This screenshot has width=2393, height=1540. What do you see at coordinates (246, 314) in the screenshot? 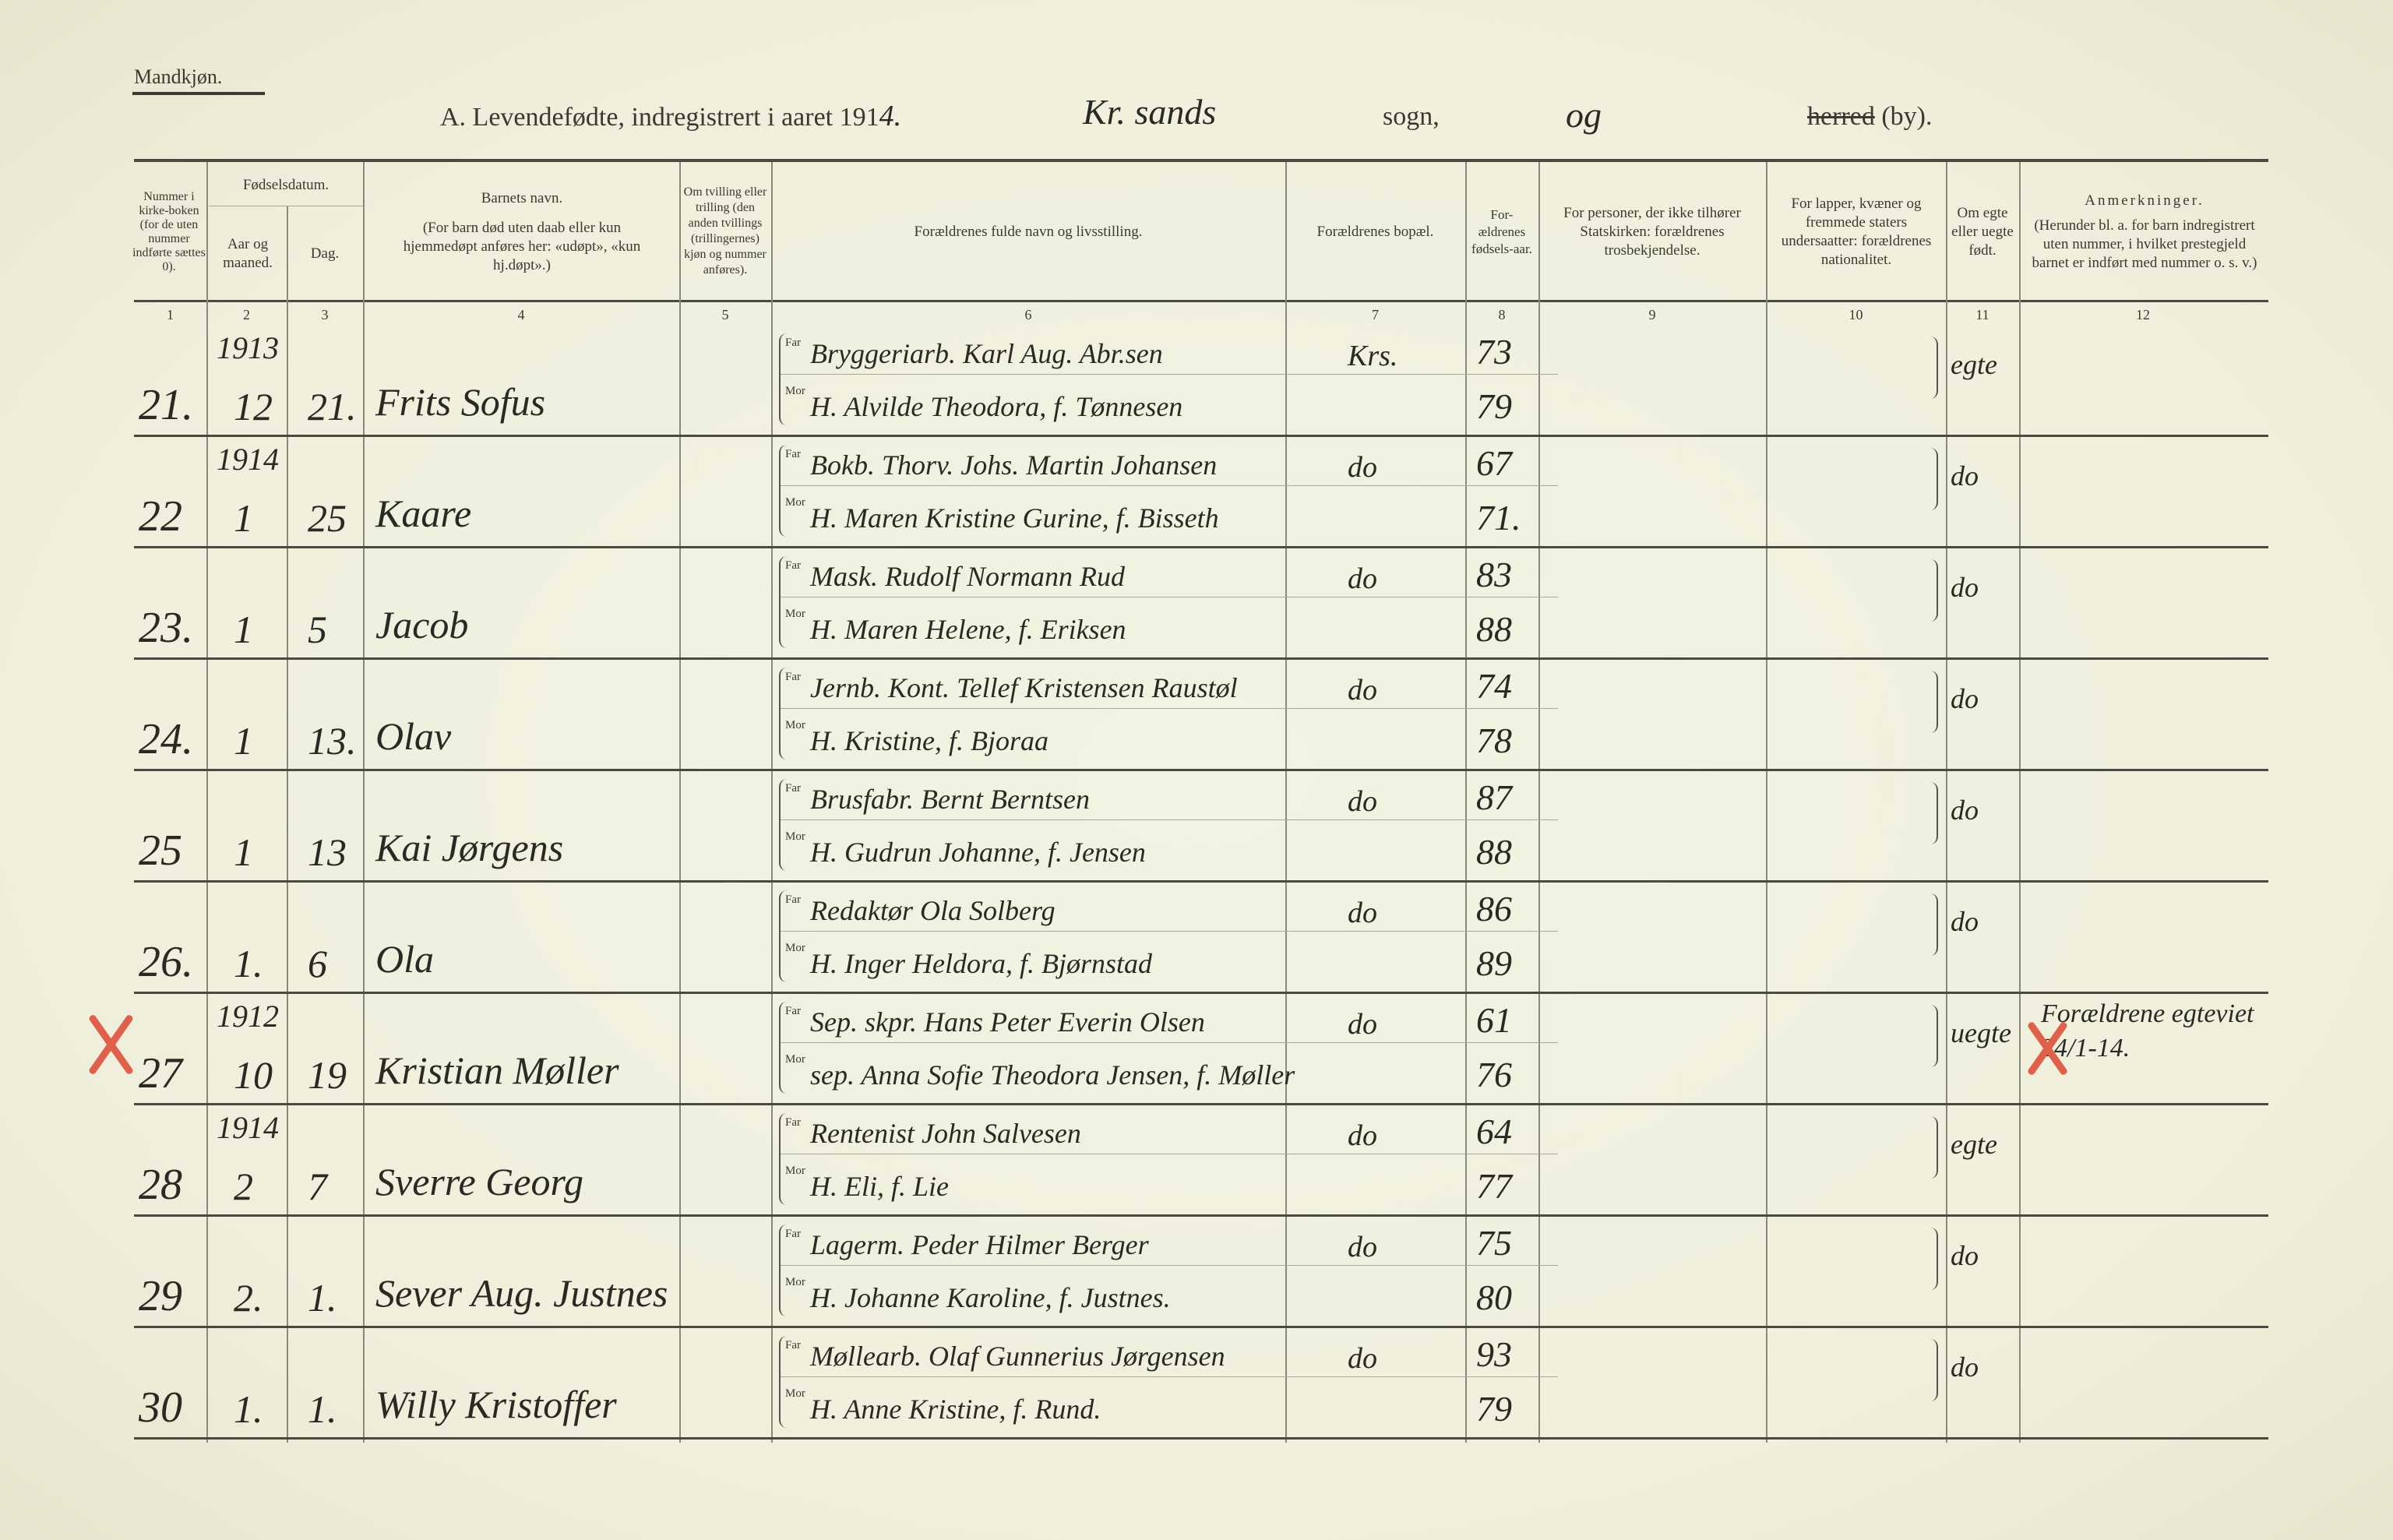
I see `column-number: 2` at bounding box center [246, 314].